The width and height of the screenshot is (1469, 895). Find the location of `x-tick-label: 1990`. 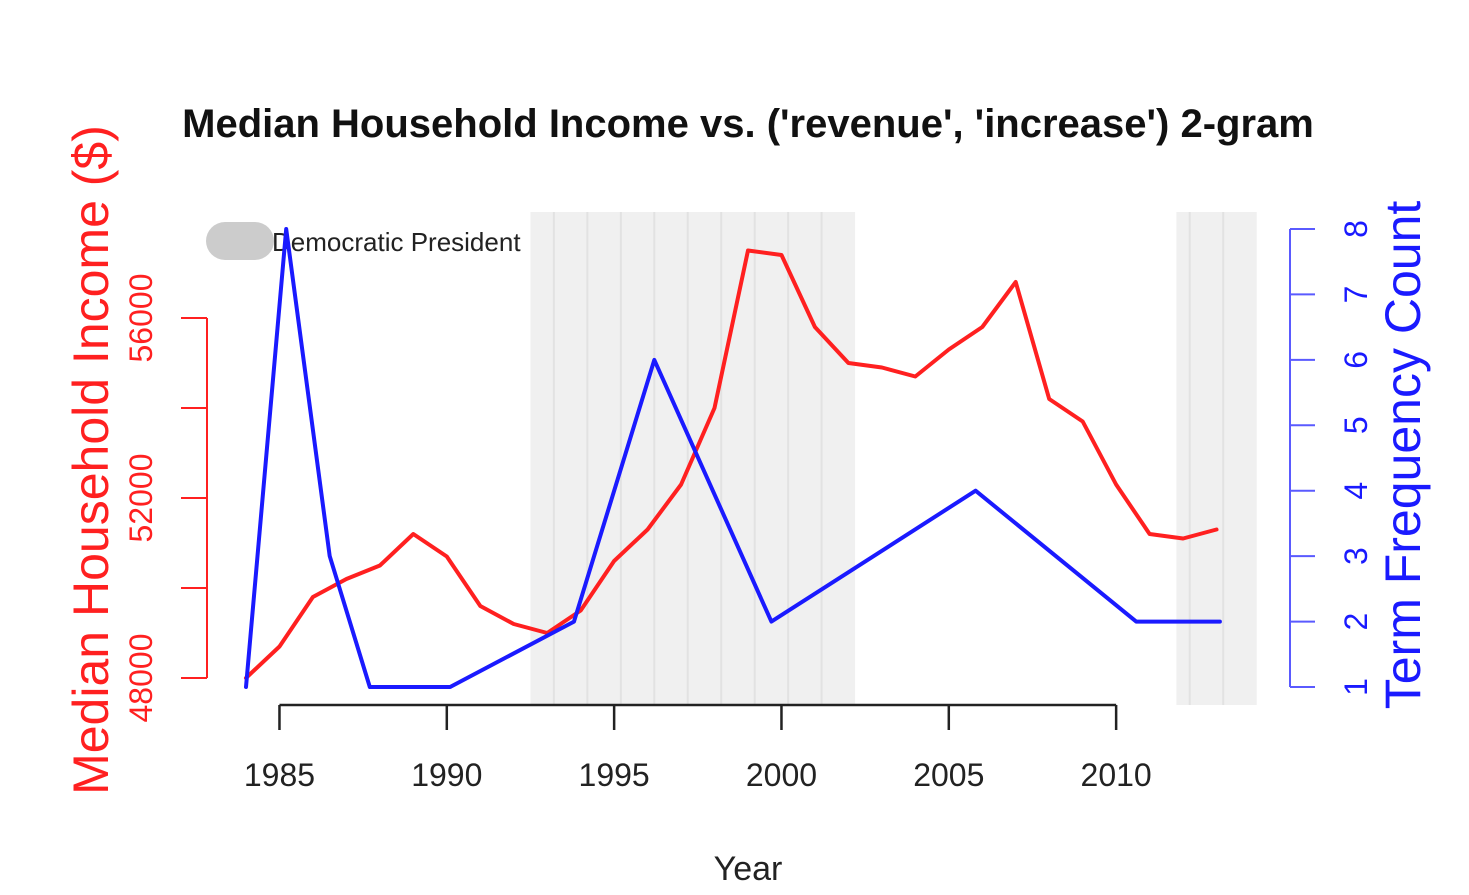

x-tick-label: 1990 is located at coordinates (446, 775).